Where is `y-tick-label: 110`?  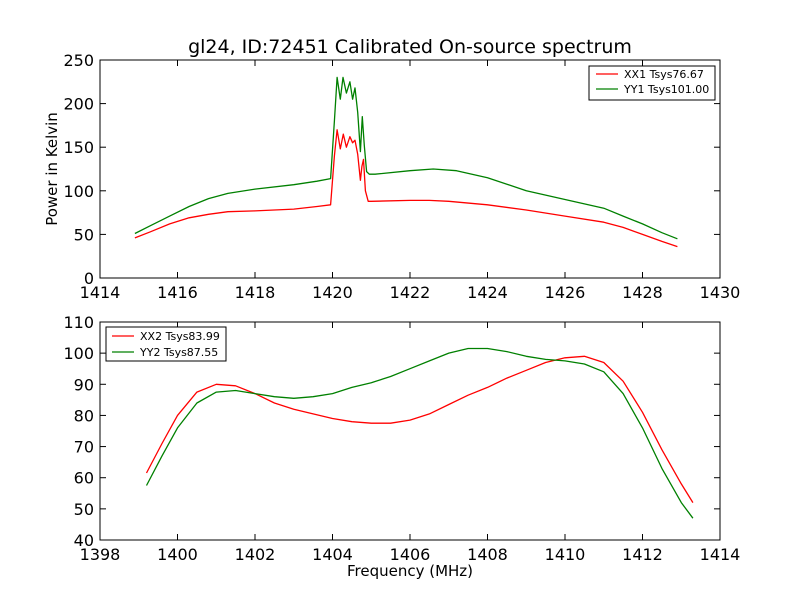 y-tick-label: 110 is located at coordinates (78, 322).